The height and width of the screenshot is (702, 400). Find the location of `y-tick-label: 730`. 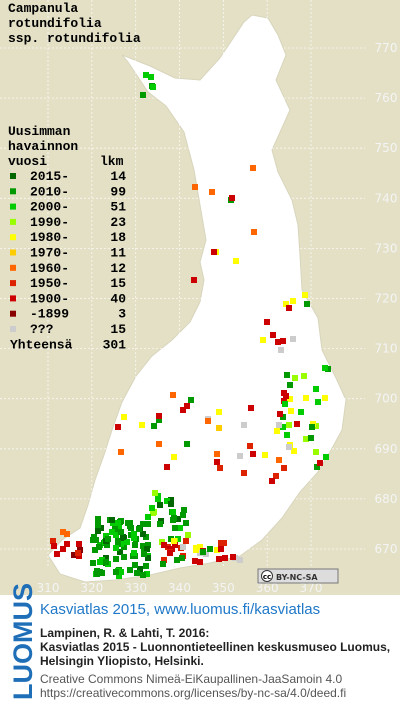

y-tick-label: 730 is located at coordinates (386, 248).